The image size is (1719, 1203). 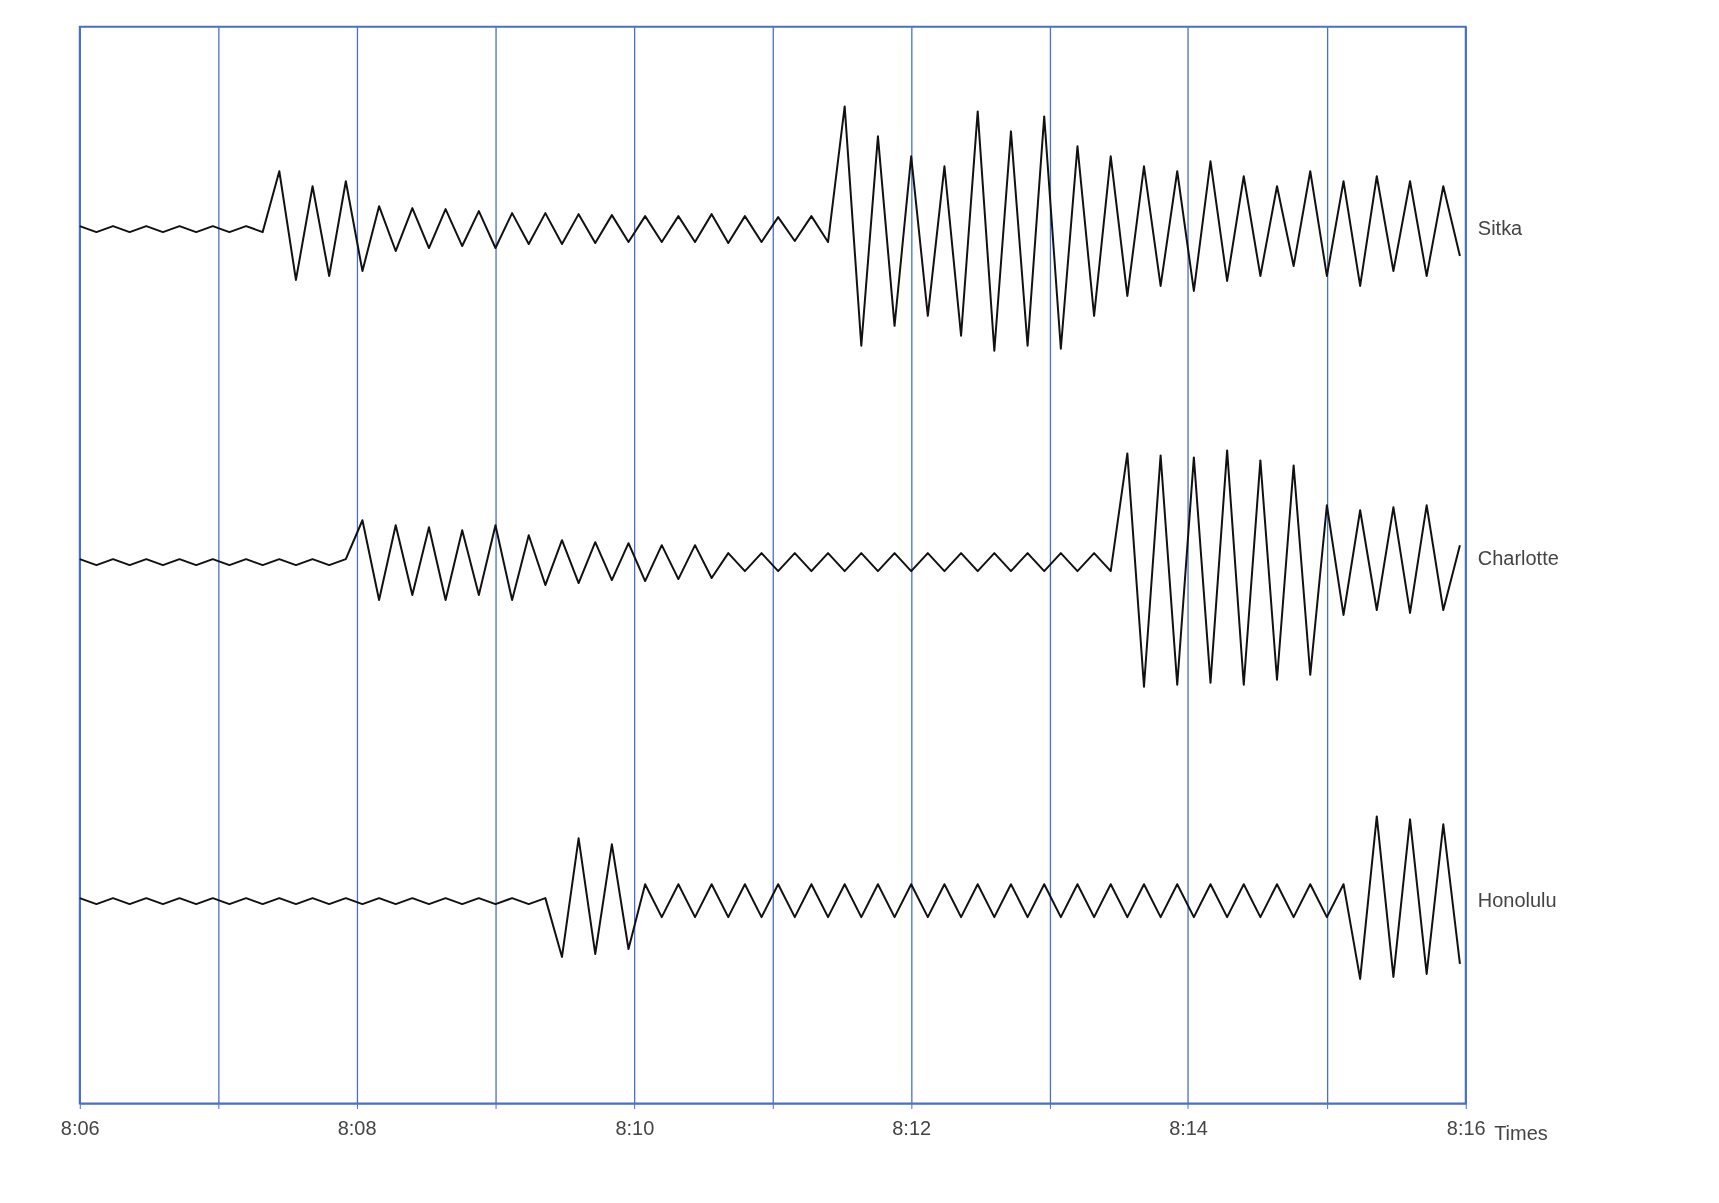 I want to click on x-tick-label: 8:08, so click(x=357, y=1127).